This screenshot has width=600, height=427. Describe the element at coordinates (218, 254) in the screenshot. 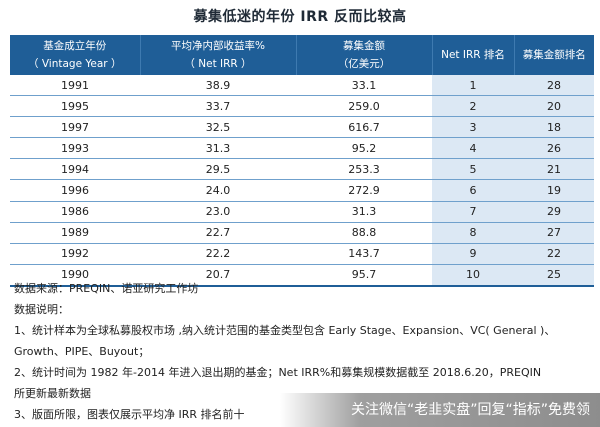

I see `cell-net-irr: 22.2` at that location.